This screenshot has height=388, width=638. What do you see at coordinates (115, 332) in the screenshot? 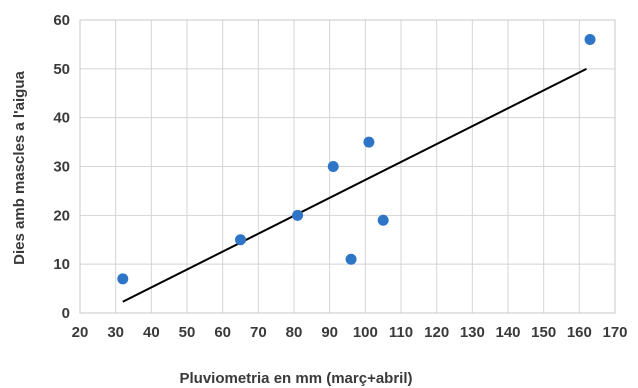
I see `x-tick-label-30: 30` at bounding box center [115, 332].